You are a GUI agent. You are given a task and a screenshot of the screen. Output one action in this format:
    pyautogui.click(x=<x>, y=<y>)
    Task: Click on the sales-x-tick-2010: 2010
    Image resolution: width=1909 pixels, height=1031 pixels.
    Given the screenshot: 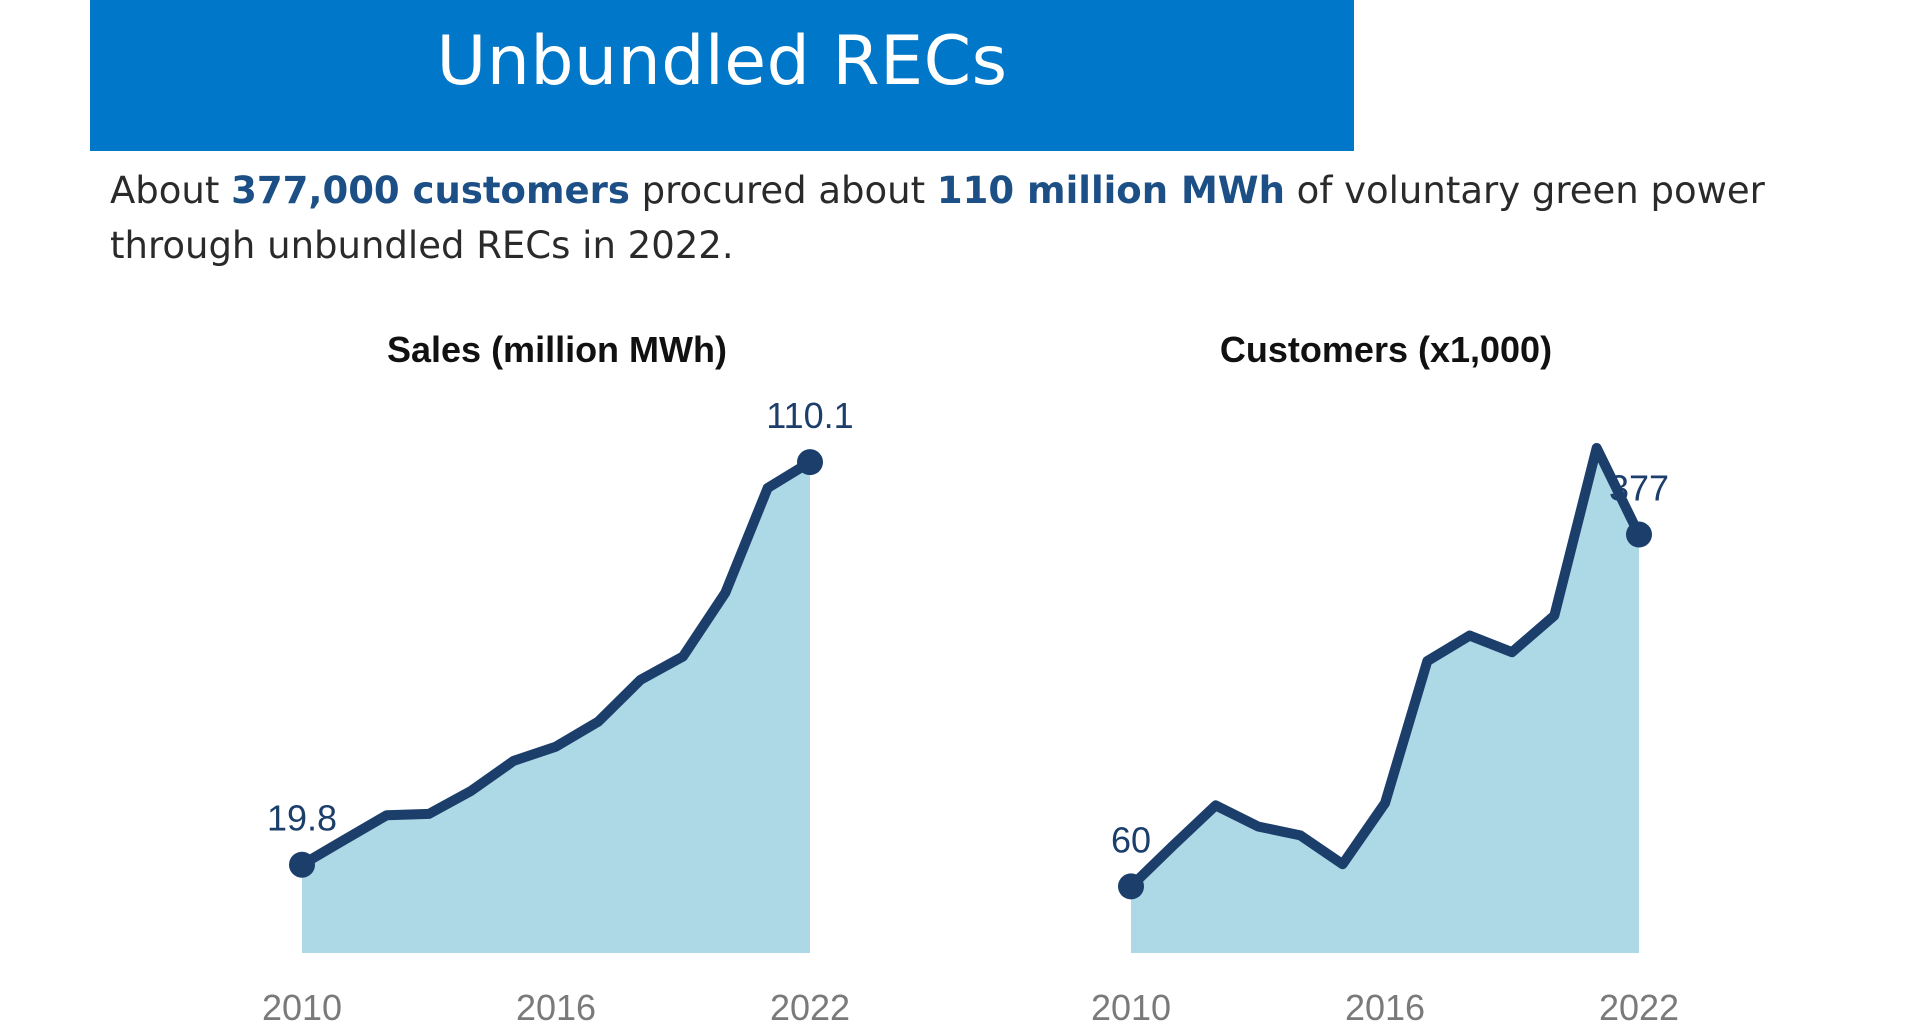 What is the action you would take?
    pyautogui.click(x=302, y=1007)
    